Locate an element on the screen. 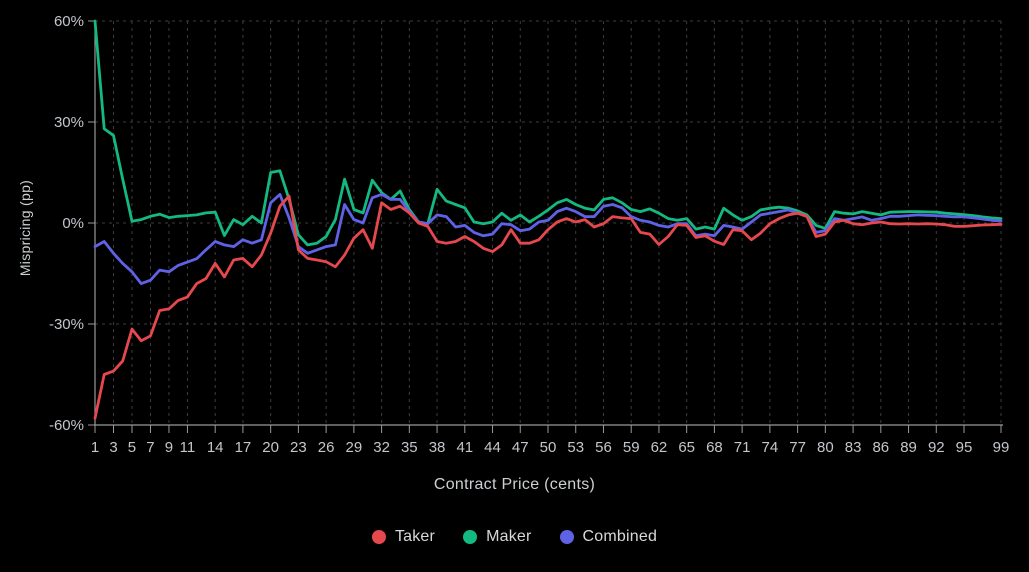 This screenshot has width=1029, height=572. x-tick-label: 9 is located at coordinates (169, 447).